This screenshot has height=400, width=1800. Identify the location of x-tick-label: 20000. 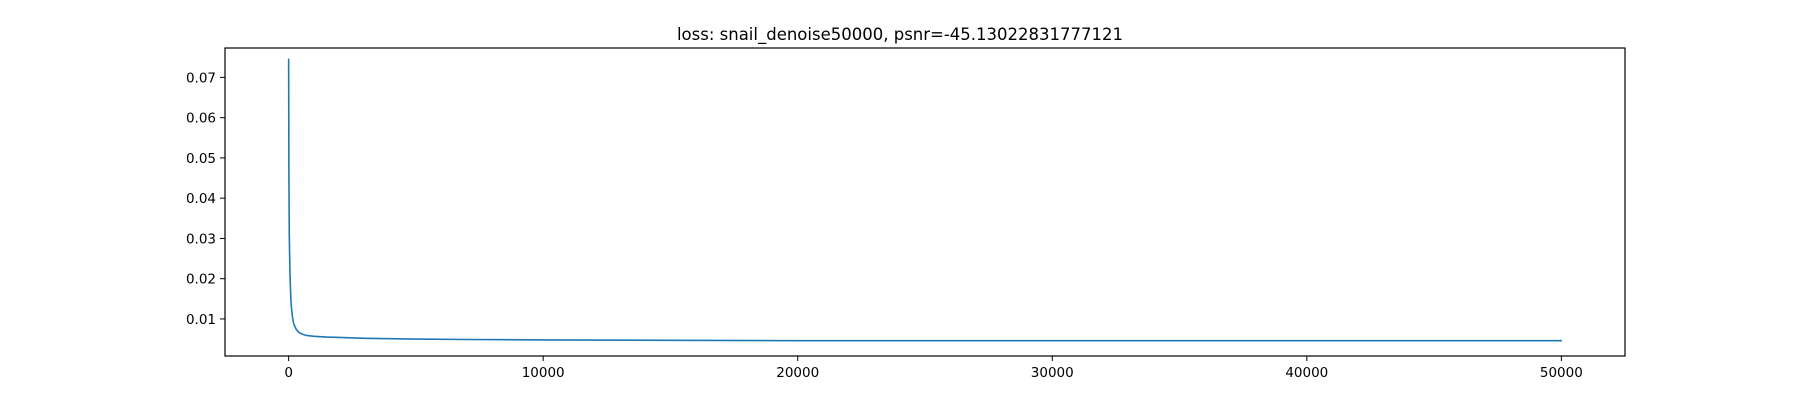
(797, 373).